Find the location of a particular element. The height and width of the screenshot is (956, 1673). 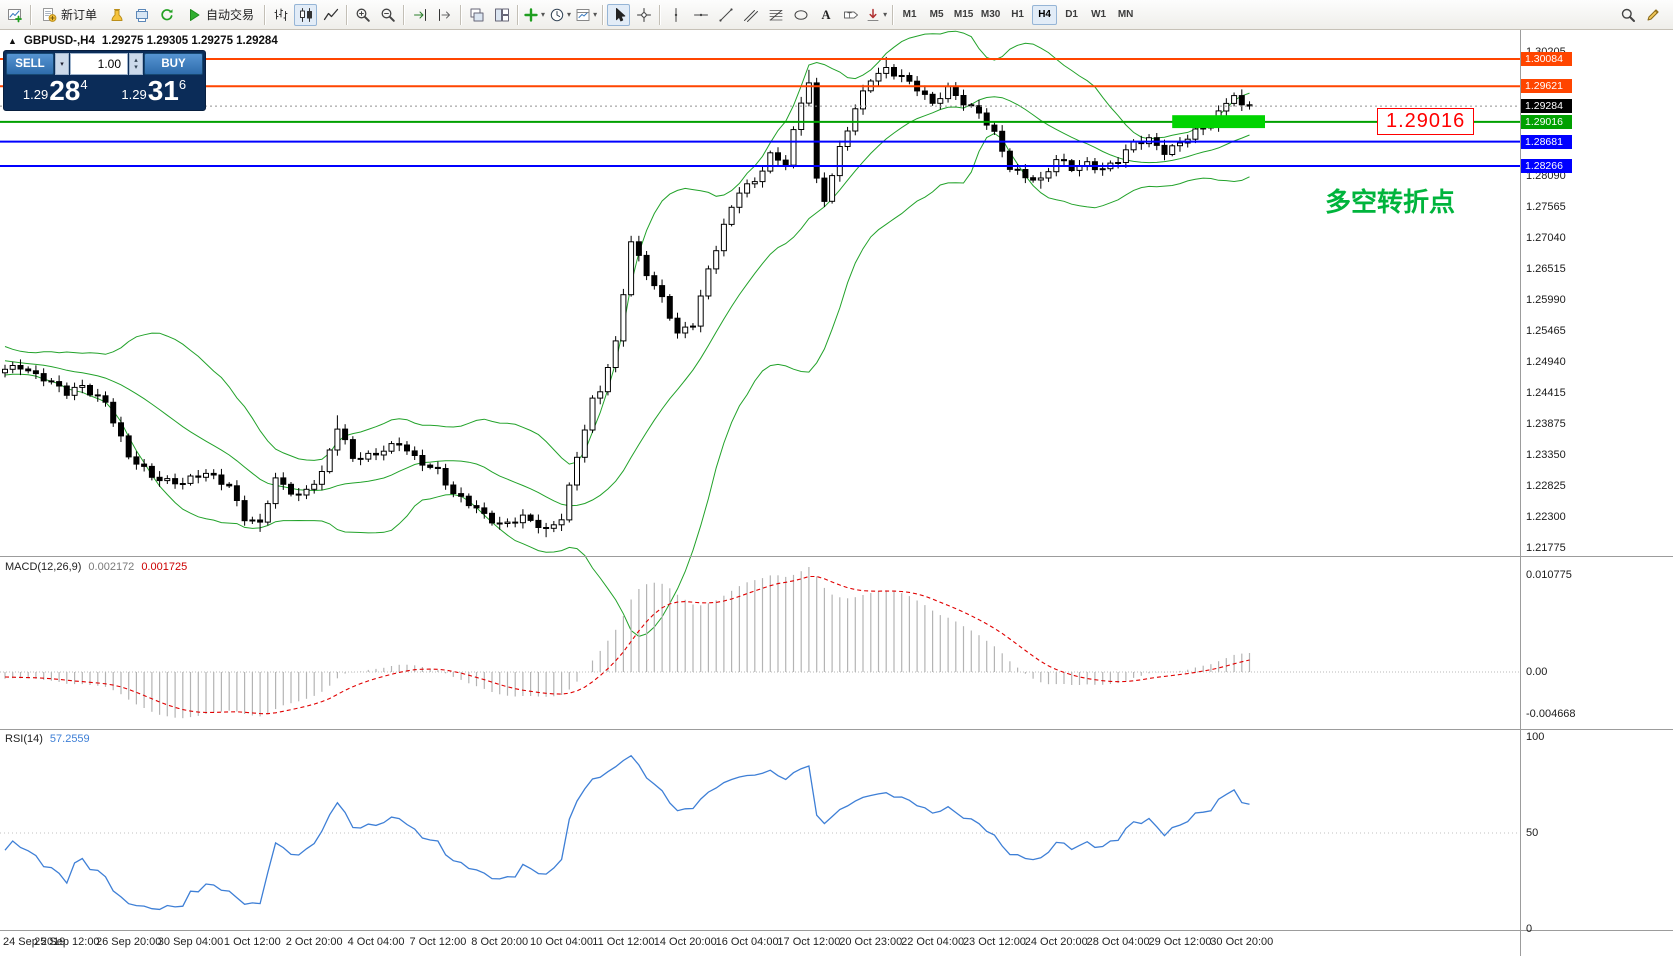

tile-icon is located at coordinates (502, 15).